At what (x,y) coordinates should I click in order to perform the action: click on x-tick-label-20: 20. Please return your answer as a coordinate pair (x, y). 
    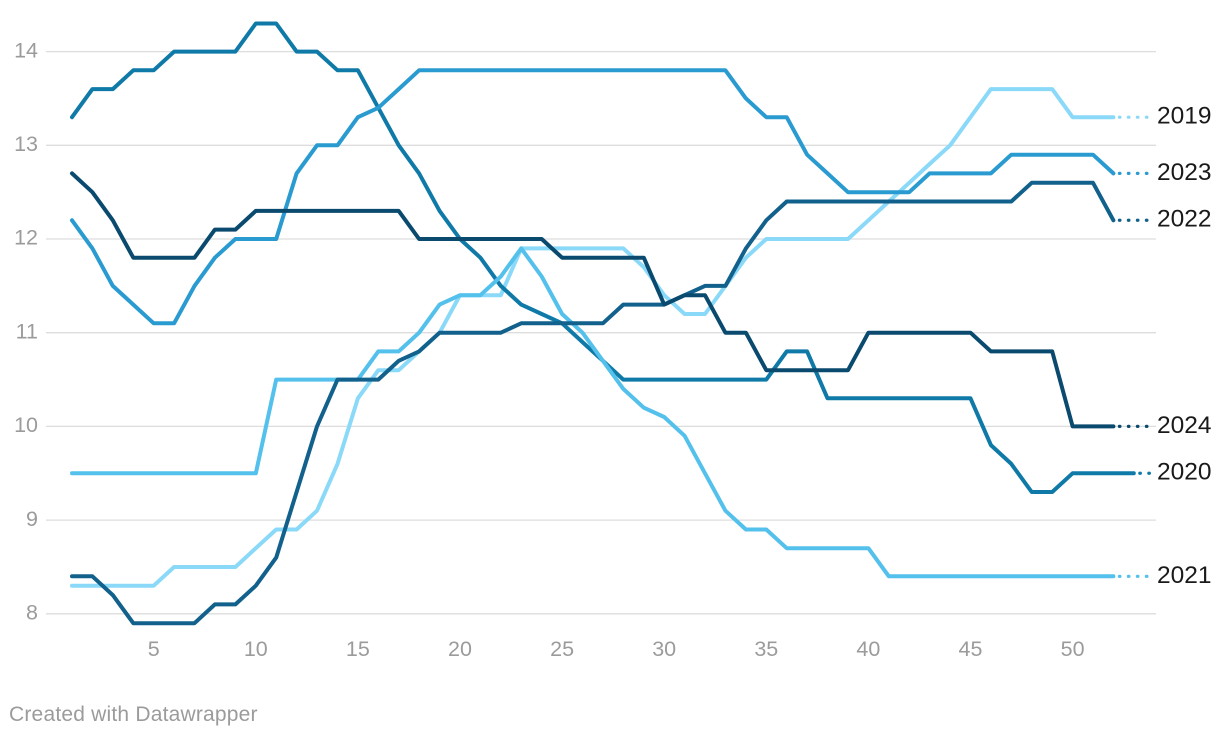
    Looking at the image, I should click on (460, 649).